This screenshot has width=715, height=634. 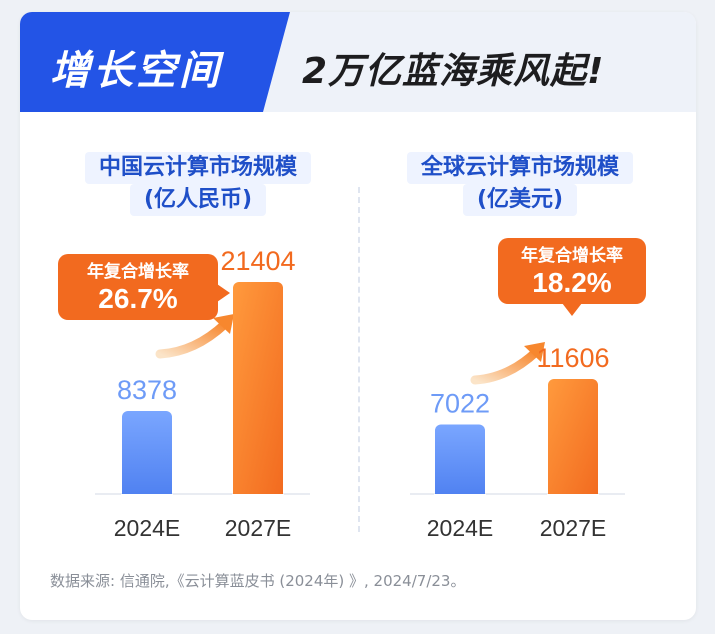 What do you see at coordinates (520, 200) in the screenshot?
I see `global-chart-unit: (亿美元)` at bounding box center [520, 200].